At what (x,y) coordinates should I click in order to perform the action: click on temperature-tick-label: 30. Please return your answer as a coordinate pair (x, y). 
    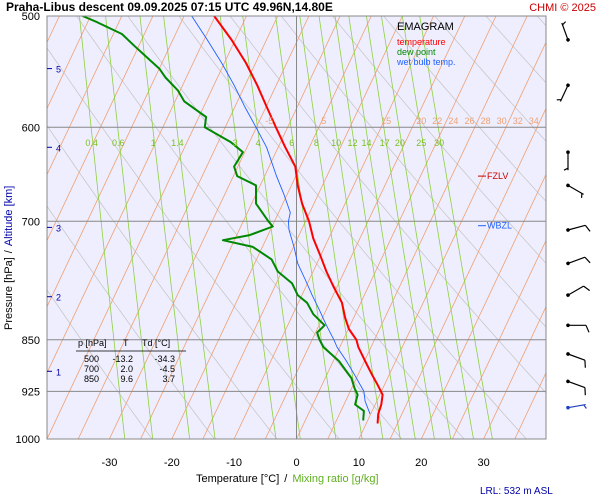
    Looking at the image, I should click on (483, 463).